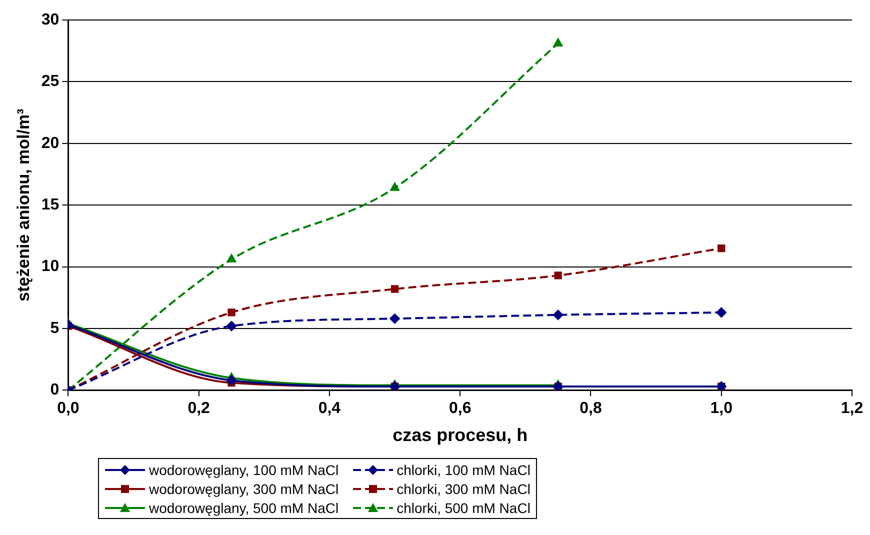 The height and width of the screenshot is (535, 870). Describe the element at coordinates (50, 81) in the screenshot. I see `y-tick-label: 25` at that location.